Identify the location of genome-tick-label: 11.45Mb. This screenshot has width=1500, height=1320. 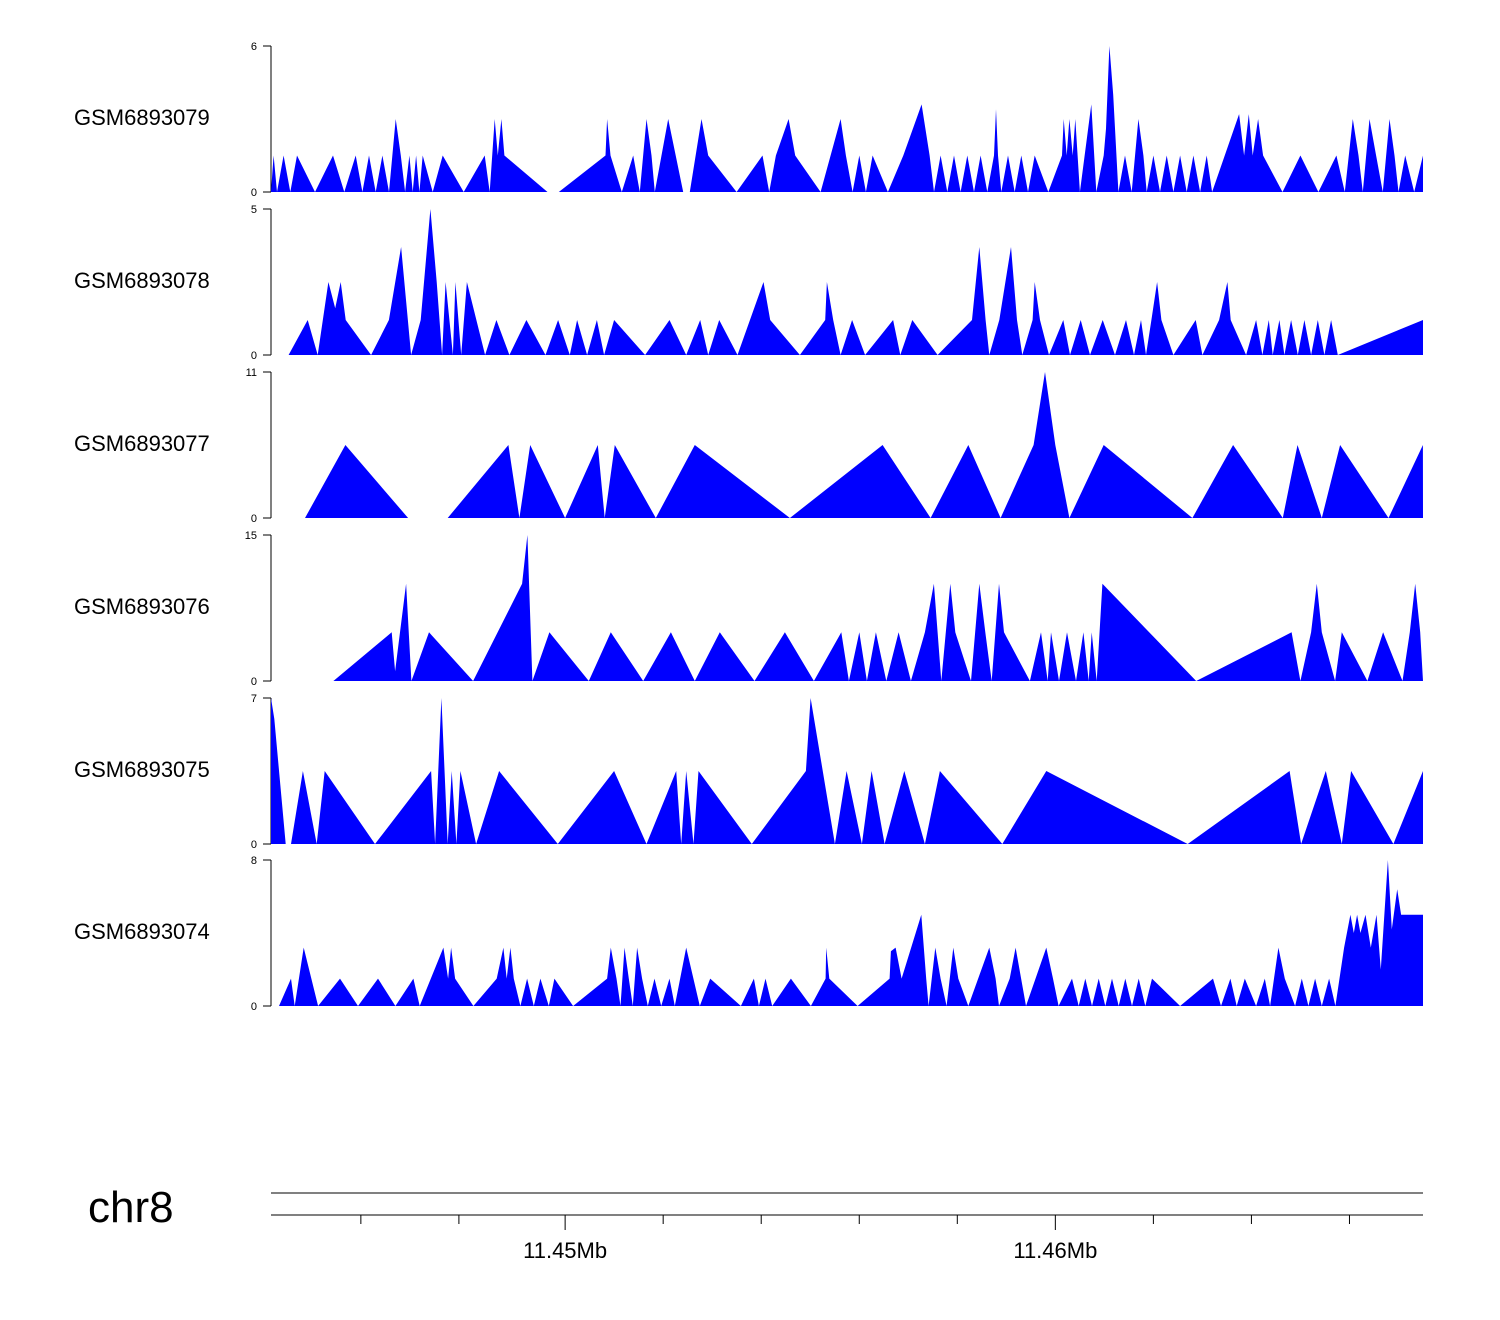
(565, 1250).